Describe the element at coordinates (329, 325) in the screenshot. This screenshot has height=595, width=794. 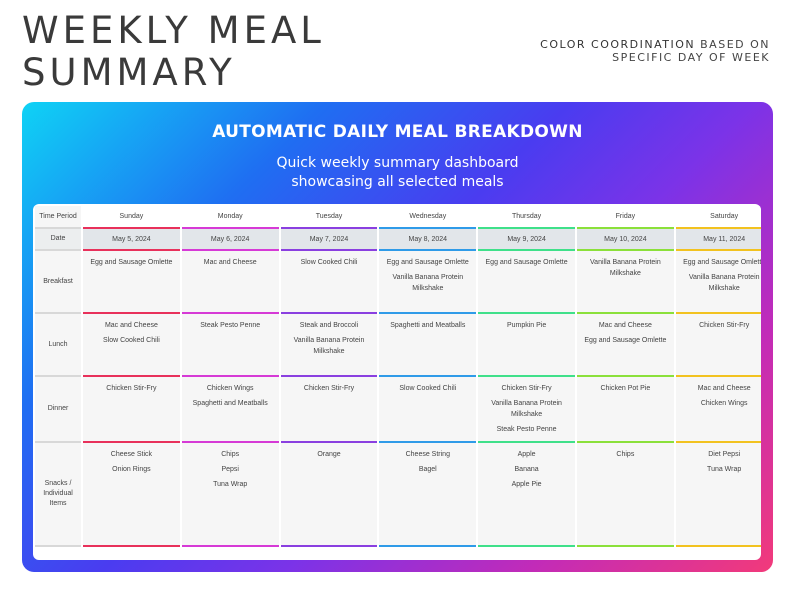
I see `meal-item: Steak and Broccoli` at that location.